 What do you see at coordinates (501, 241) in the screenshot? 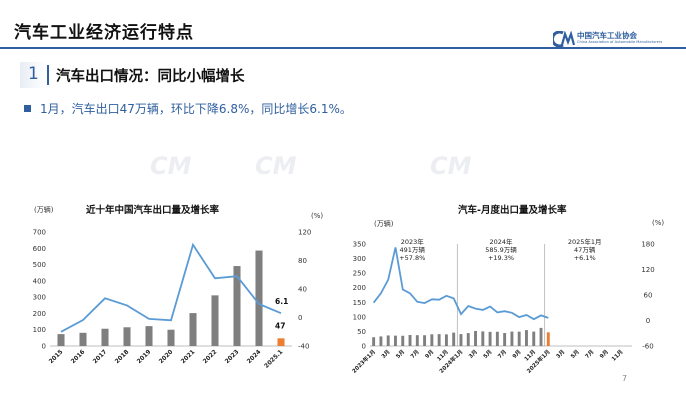
I see `annotation-text: 2024年` at bounding box center [501, 241].